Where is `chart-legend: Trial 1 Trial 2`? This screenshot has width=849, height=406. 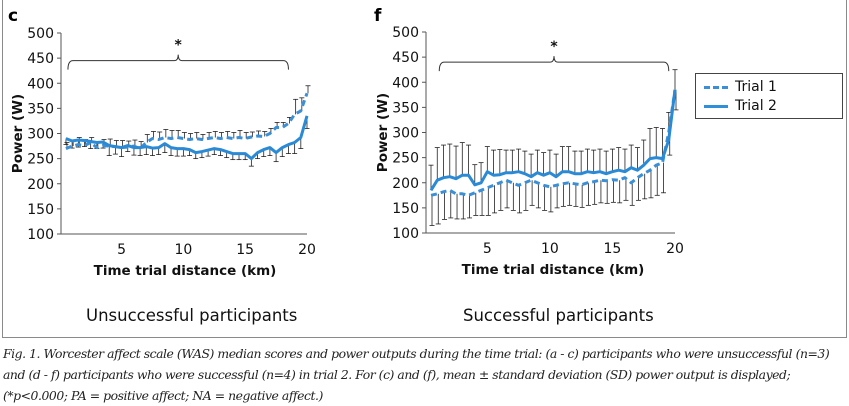 chart-legend: Trial 1 Trial 2 is located at coordinates (769, 96).